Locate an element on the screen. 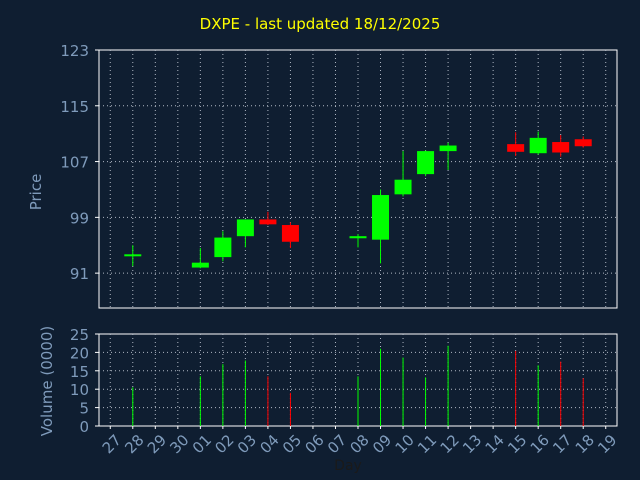 Image resolution: width=640 pixels, height=480 pixels. volume-tick-label: 15 is located at coordinates (79, 372).